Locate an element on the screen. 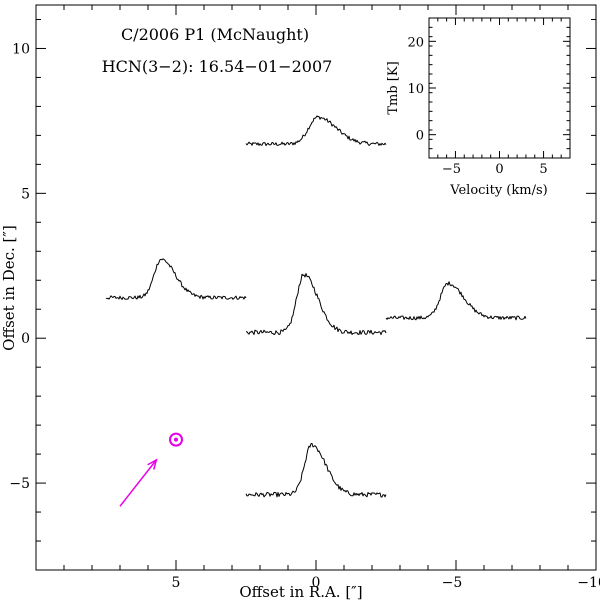 This screenshot has width=600, height=603. inset-x-tick-label: 0 is located at coordinates (499, 169).